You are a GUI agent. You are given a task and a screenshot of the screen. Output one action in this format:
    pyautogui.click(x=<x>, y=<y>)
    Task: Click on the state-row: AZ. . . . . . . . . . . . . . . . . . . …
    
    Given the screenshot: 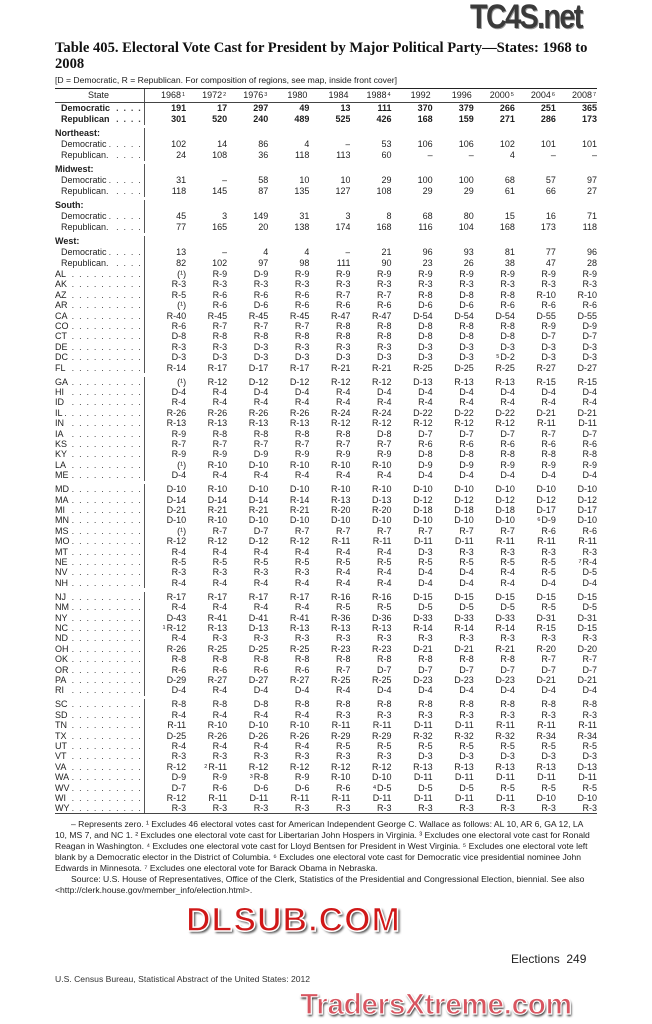 What is the action you would take?
    pyautogui.click(x=326, y=295)
    